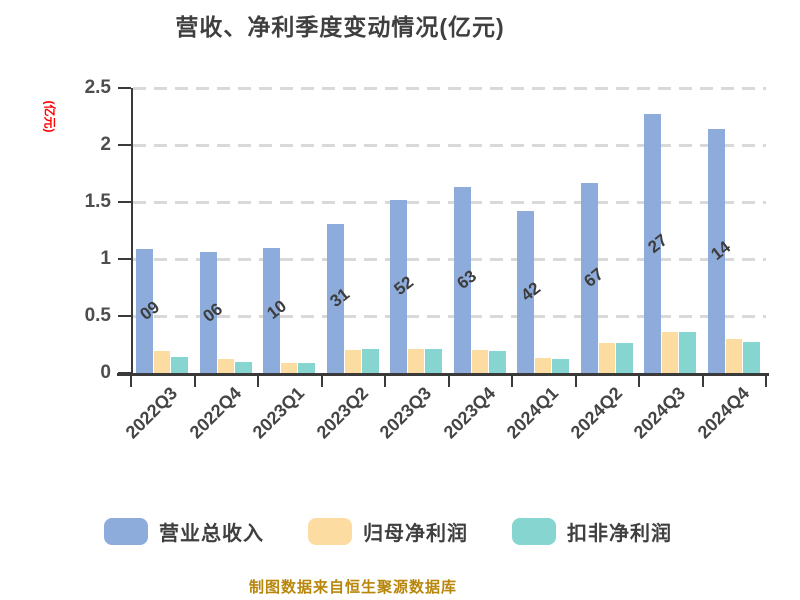 The image size is (800, 600). What do you see at coordinates (716, 251) in the screenshot?
I see `bar-营业总收入-2024Q4` at bounding box center [716, 251].